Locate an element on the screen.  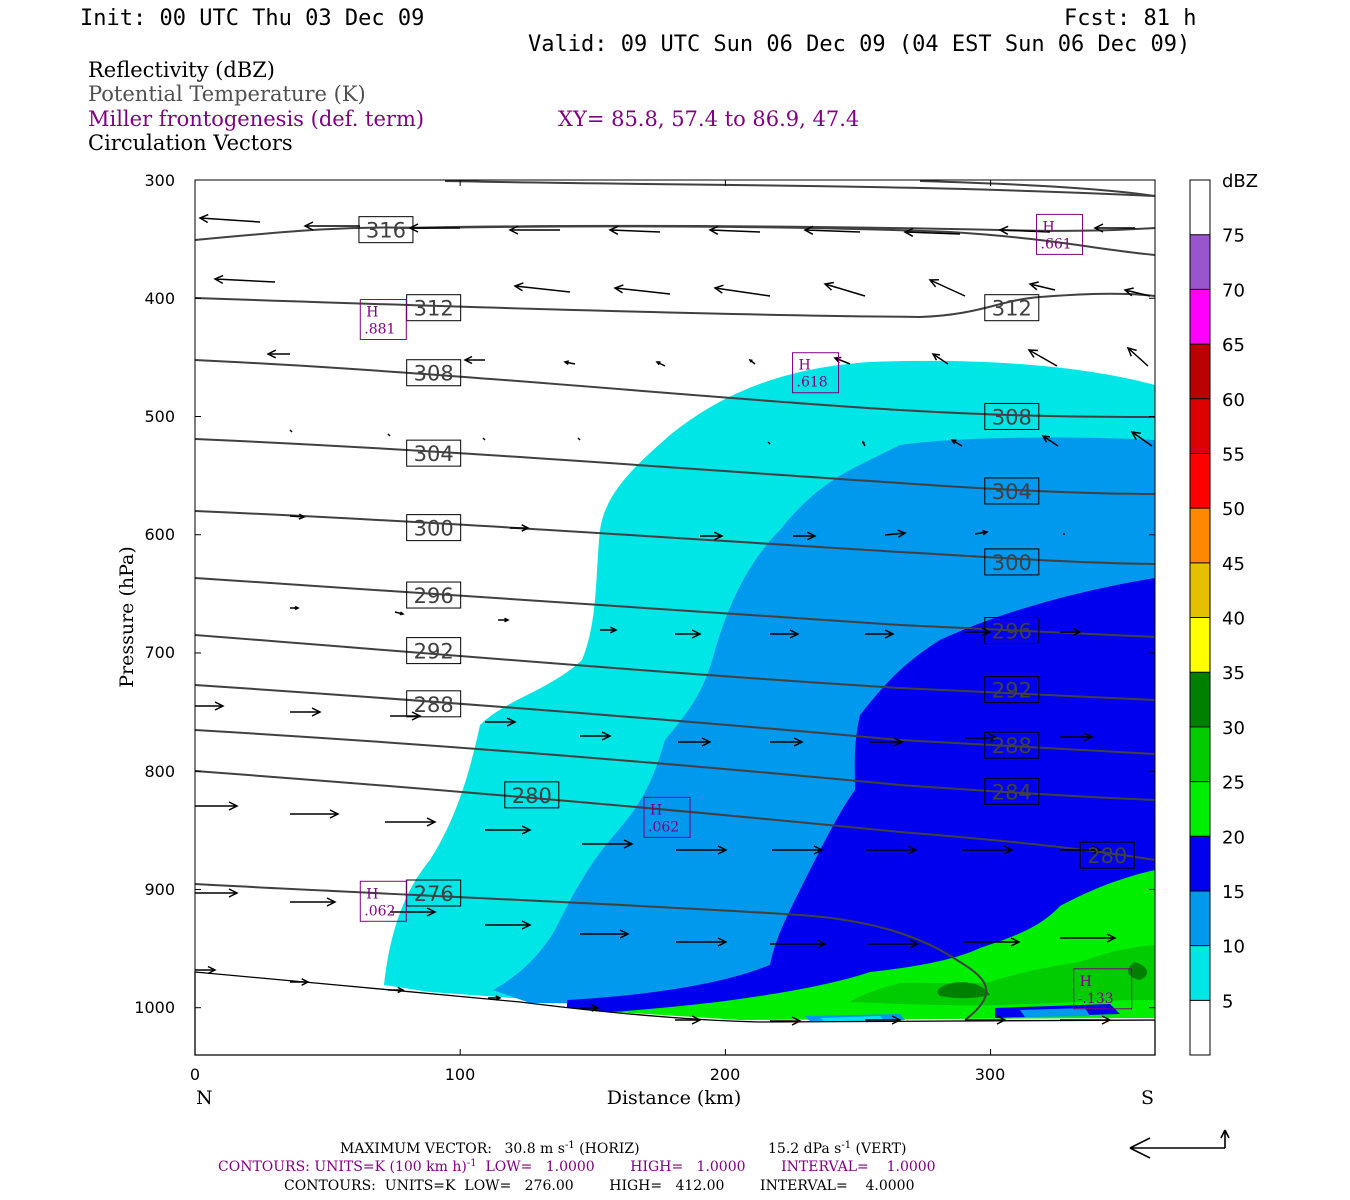
field-potential-temperature: Potential Temperature (K) is located at coordinates (227, 94).